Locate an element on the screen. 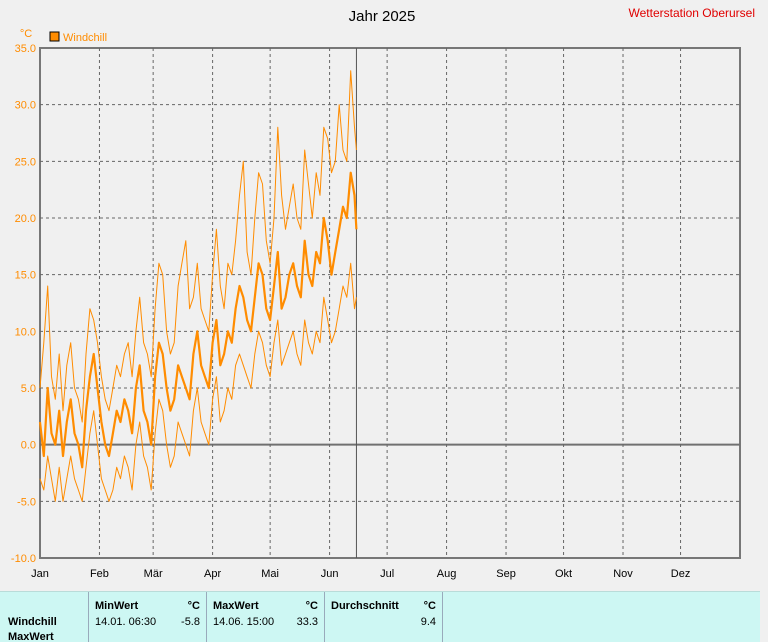 This screenshot has width=768, height=642. x-tick-label: Aug is located at coordinates (447, 574).